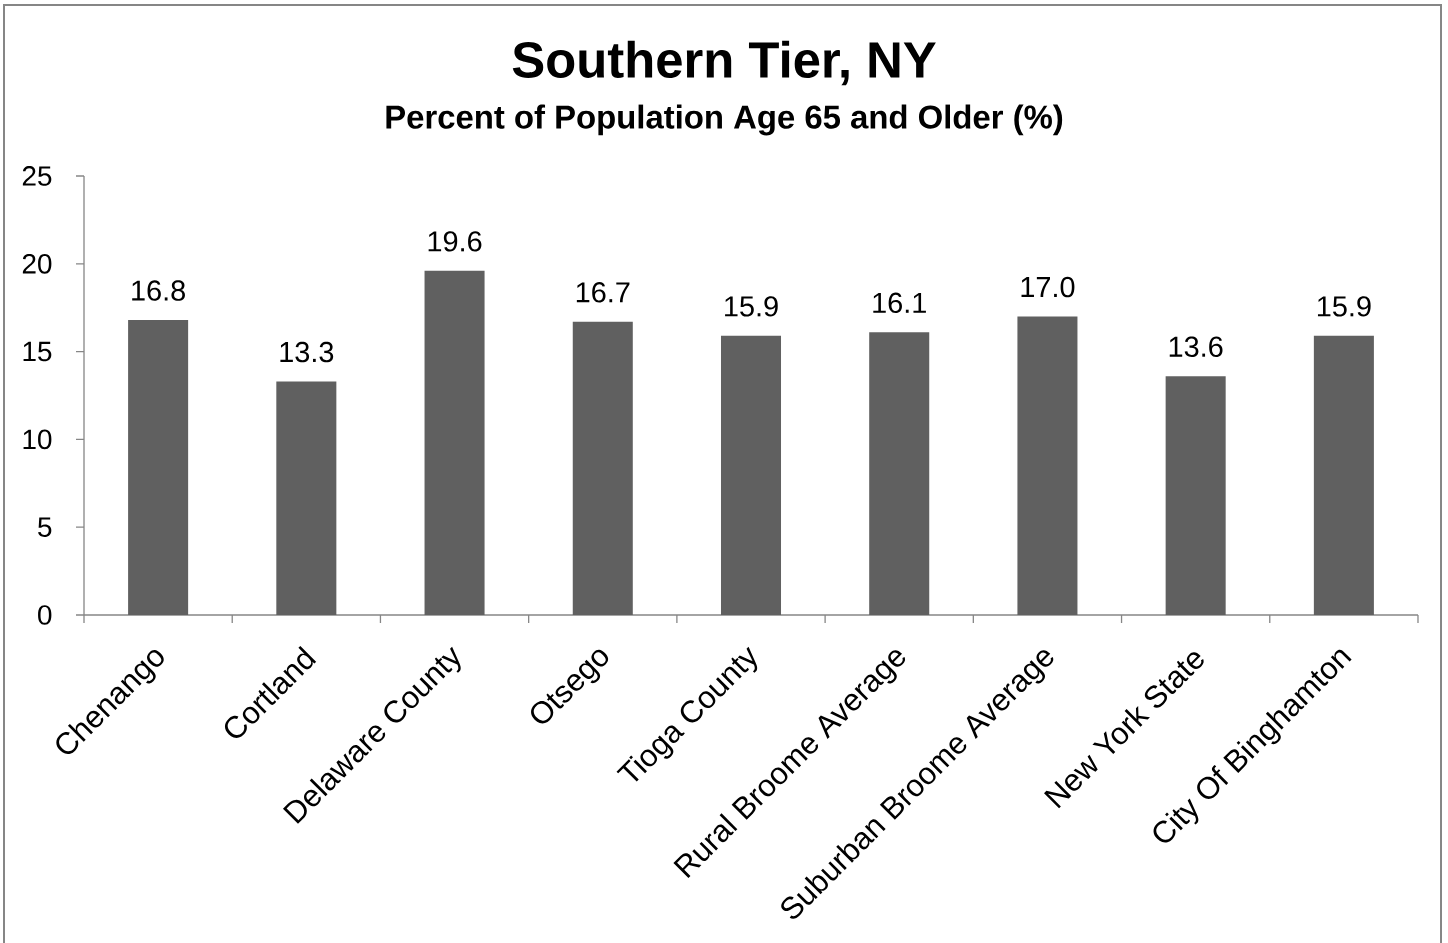  What do you see at coordinates (1048, 287) in the screenshot?
I see `data-label: 17.0` at bounding box center [1048, 287].